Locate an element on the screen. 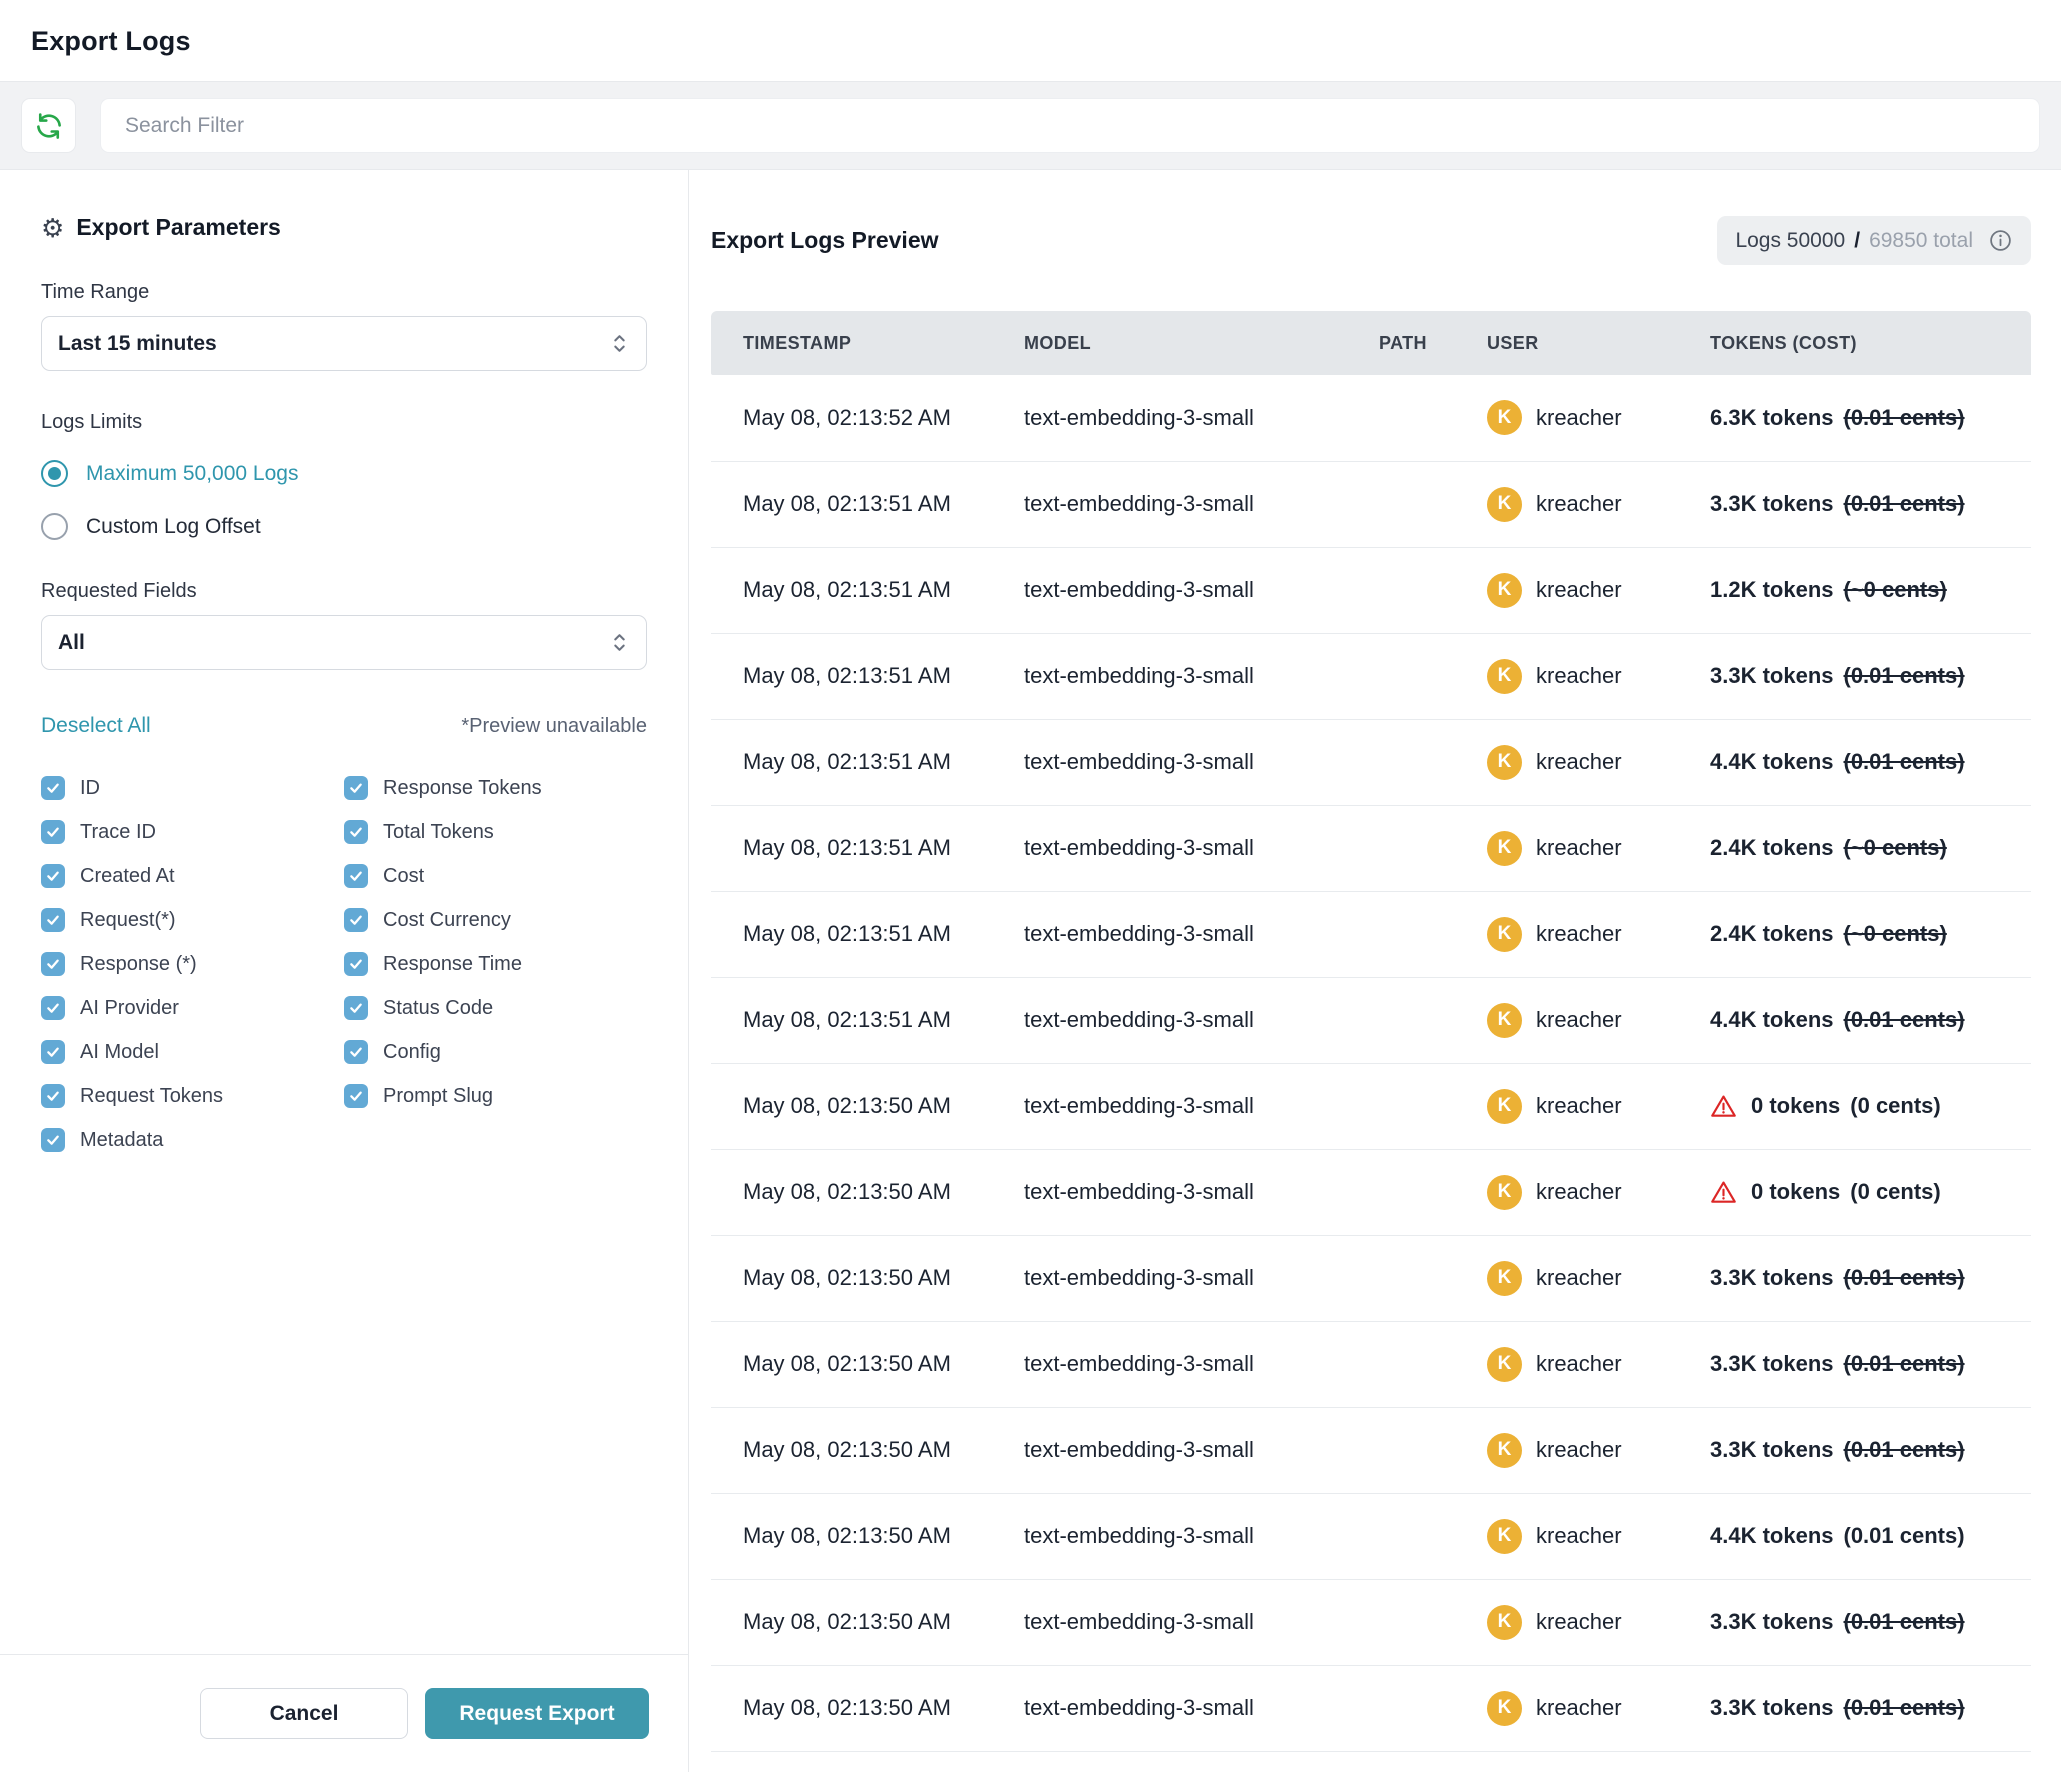 The width and height of the screenshot is (2061, 1772). field-checkbox-created-at: Created At is located at coordinates (192, 876).